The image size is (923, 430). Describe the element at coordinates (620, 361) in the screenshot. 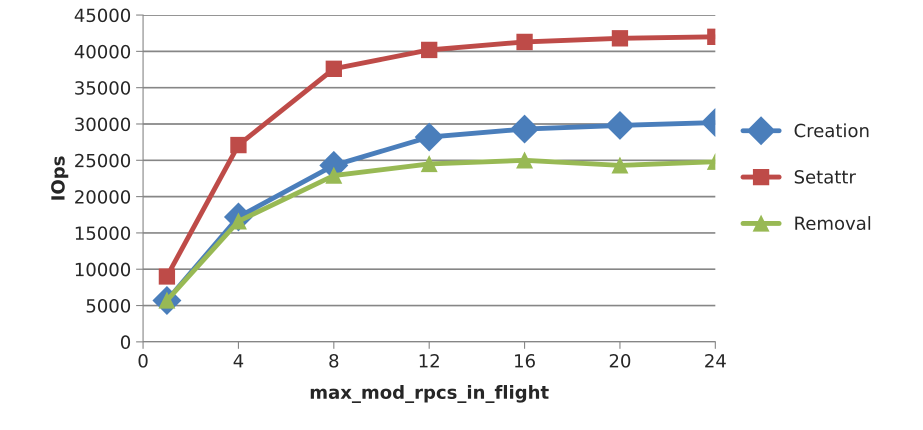

I see `x-tick-label: 20` at that location.